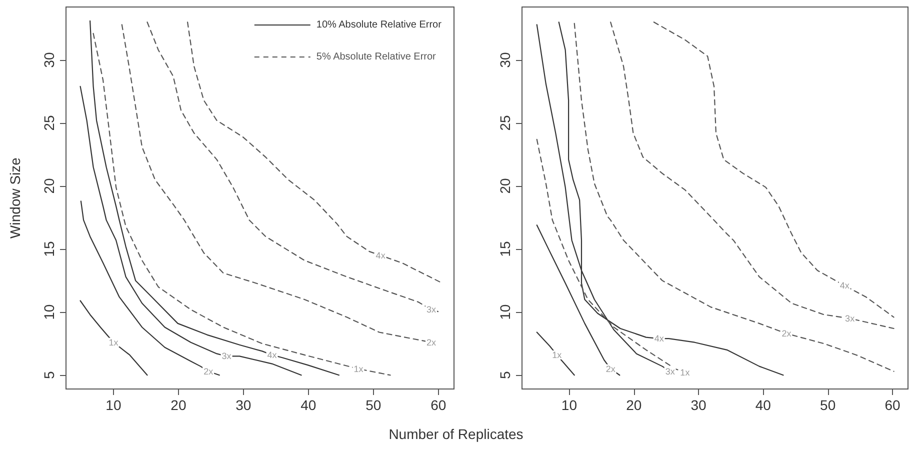 Image resolution: width=912 pixels, height=450 pixels. I want to click on y-axis-title: Window Size, so click(15, 197).